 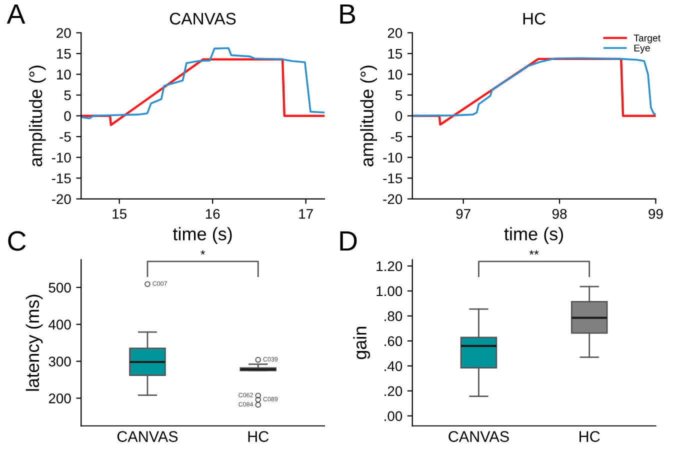 What do you see at coordinates (393, 366) in the screenshot?
I see `y-tick-label: .40` at bounding box center [393, 366].